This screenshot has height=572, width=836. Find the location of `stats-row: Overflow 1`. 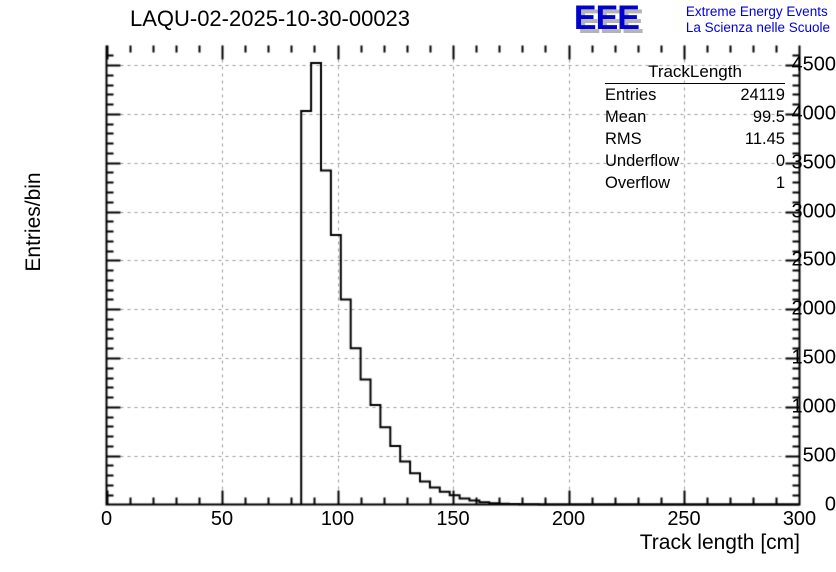

stats-row: Overflow 1 is located at coordinates (695, 183).